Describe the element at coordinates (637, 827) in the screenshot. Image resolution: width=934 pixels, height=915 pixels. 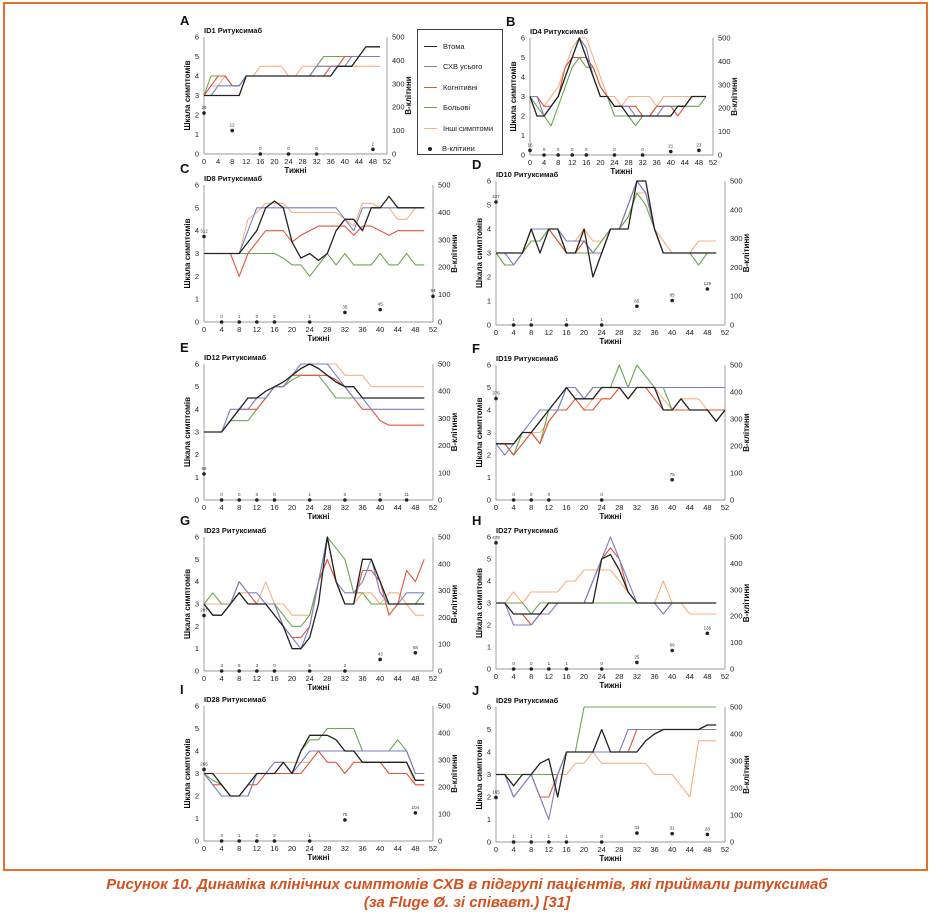
I see `bcell-label: 33` at that location.